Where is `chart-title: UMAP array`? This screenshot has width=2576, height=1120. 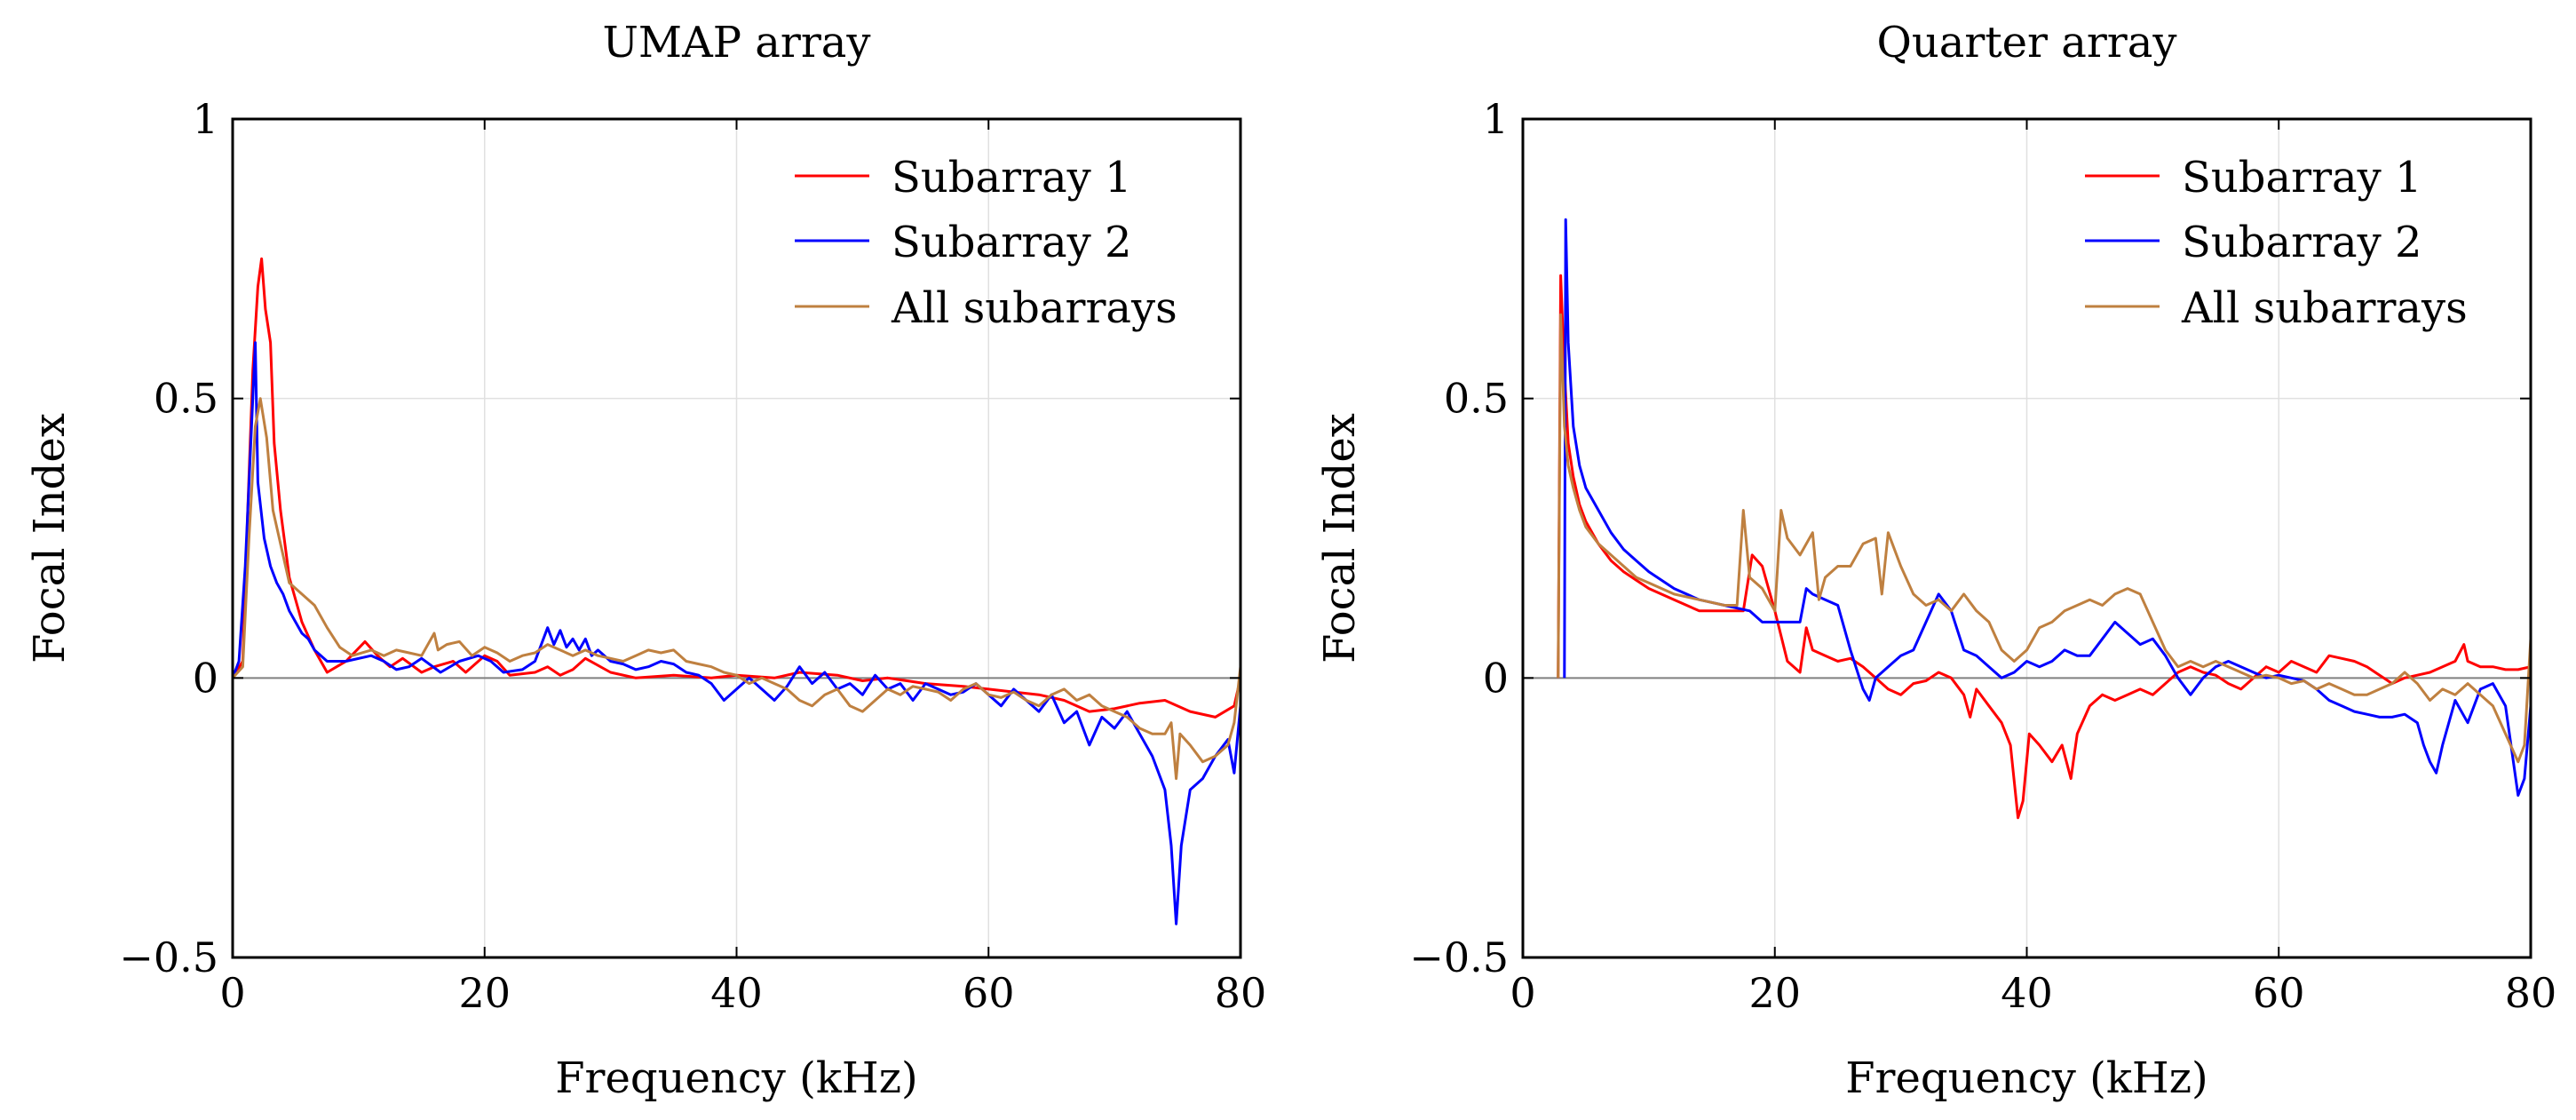 chart-title: UMAP array is located at coordinates (736, 43).